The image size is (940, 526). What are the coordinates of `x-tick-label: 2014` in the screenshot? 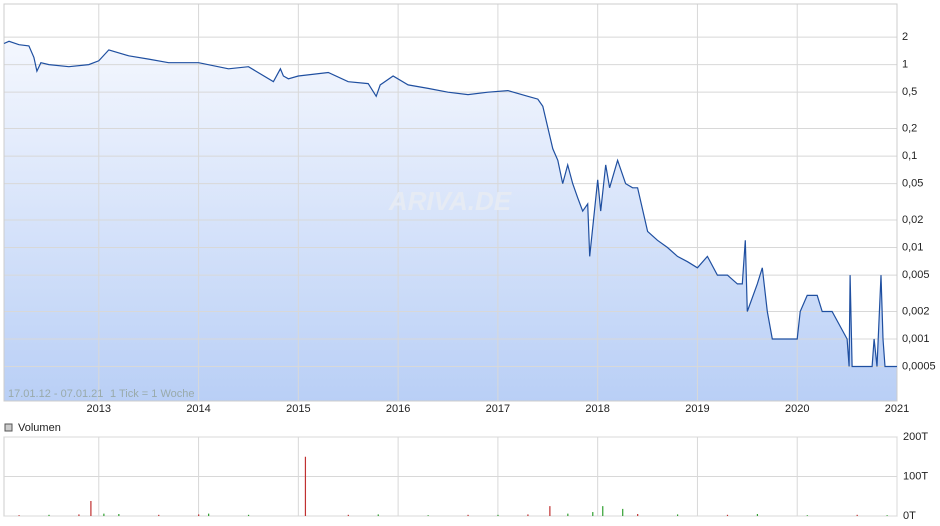 It's located at (198, 409).